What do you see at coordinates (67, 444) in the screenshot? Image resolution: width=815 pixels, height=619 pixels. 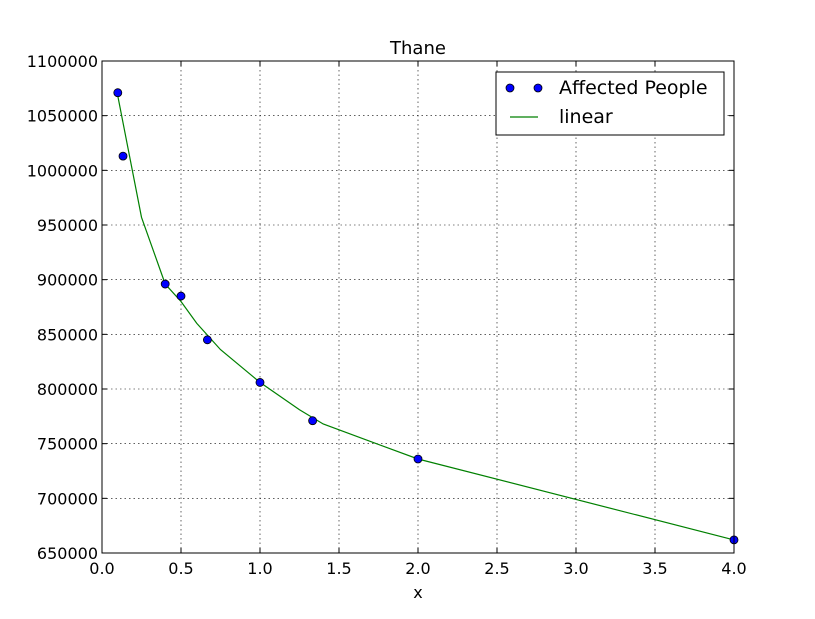 I see `y-tick-label: 750000` at bounding box center [67, 444].